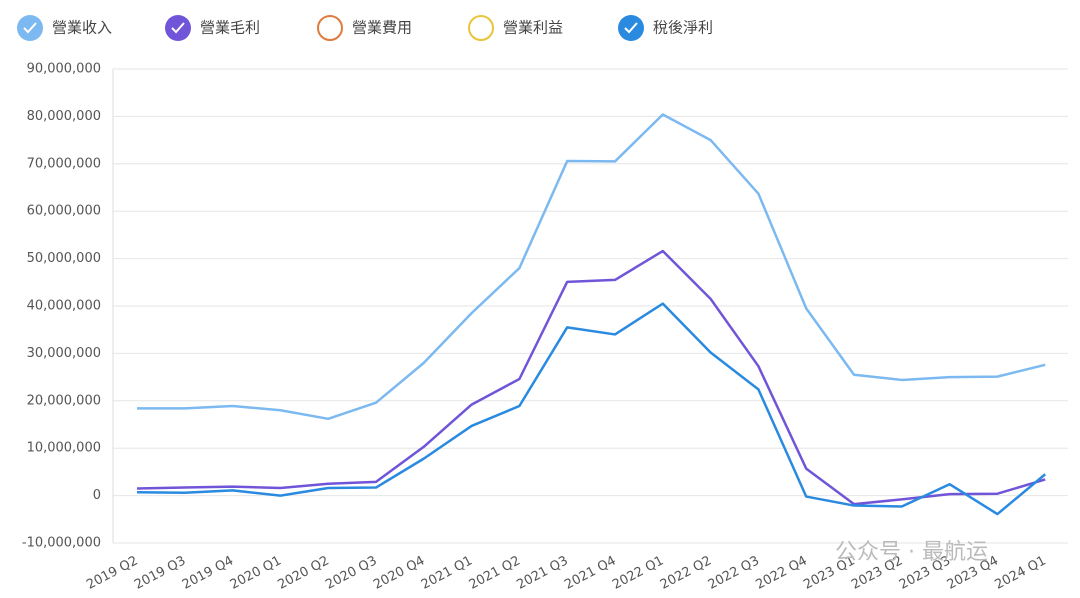 This screenshot has width=1080, height=598. What do you see at coordinates (160, 572) in the screenshot?
I see `x-tick-label: 2019 Q3` at bounding box center [160, 572].